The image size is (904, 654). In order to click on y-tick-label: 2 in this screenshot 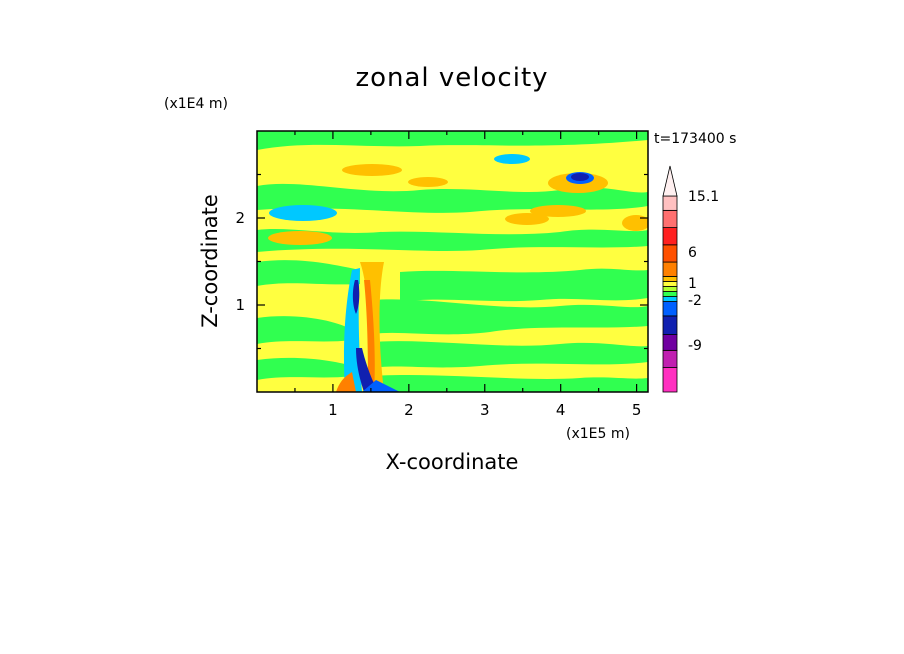, I will do `click(240, 218)`.